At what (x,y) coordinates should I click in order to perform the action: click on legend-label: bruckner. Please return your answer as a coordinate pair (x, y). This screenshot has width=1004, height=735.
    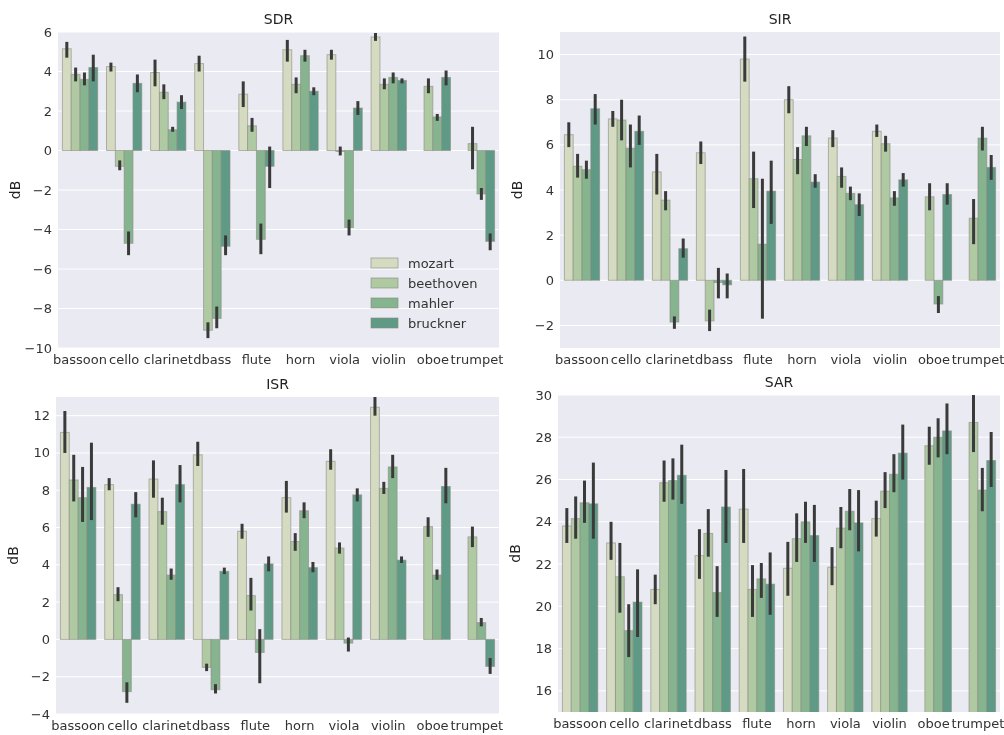
    Looking at the image, I should click on (437, 323).